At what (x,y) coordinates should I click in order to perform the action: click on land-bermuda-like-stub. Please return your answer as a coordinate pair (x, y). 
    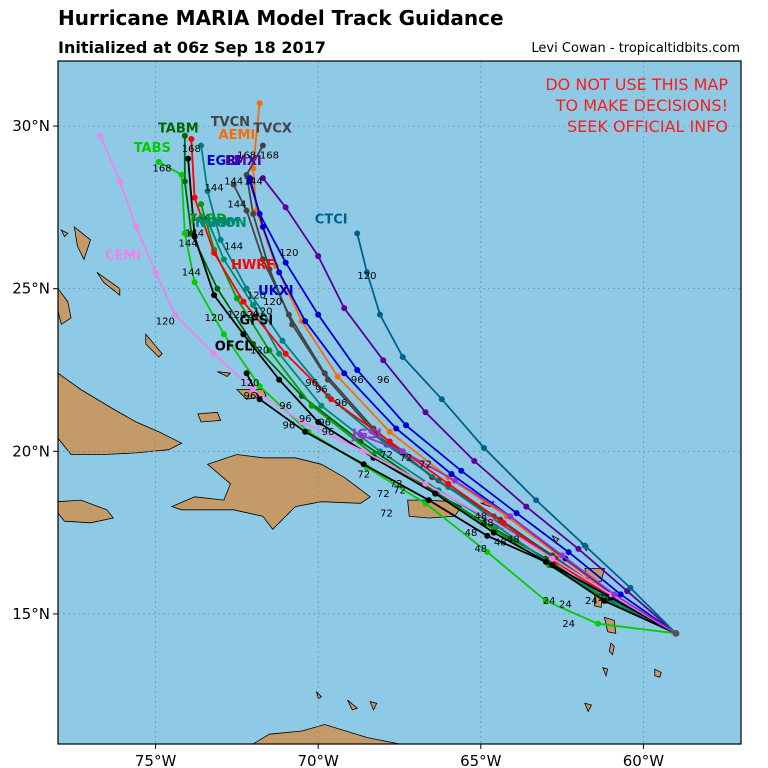
    Looking at the image, I should click on (64, 233).